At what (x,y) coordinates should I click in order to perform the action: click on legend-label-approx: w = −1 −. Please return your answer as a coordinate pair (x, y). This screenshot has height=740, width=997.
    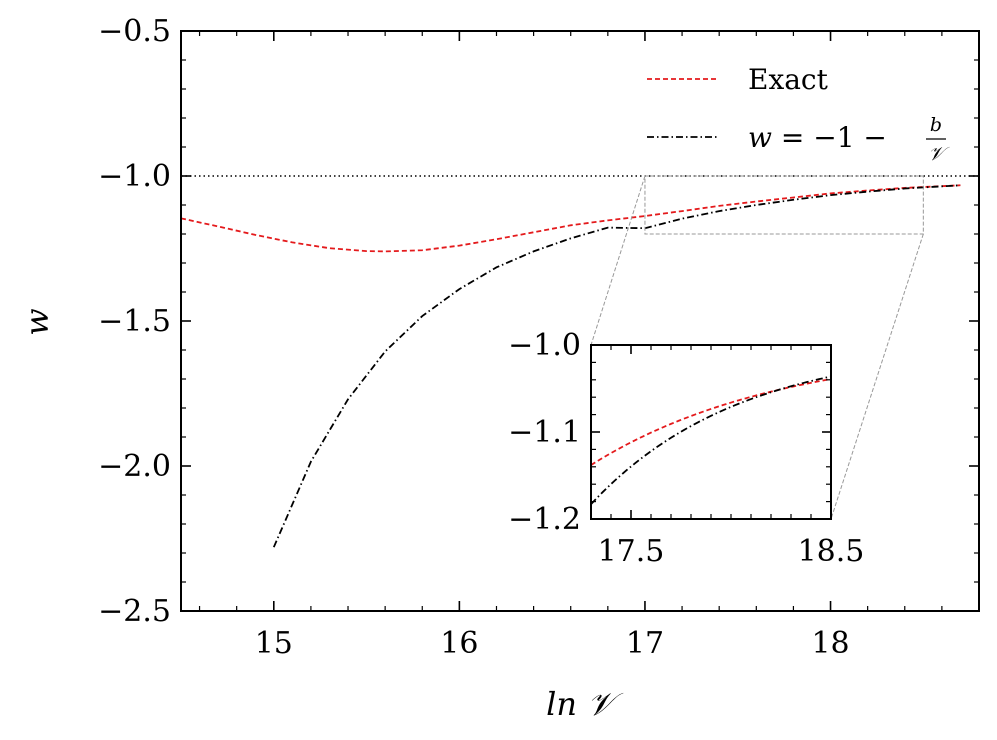
    Looking at the image, I should click on (817, 137).